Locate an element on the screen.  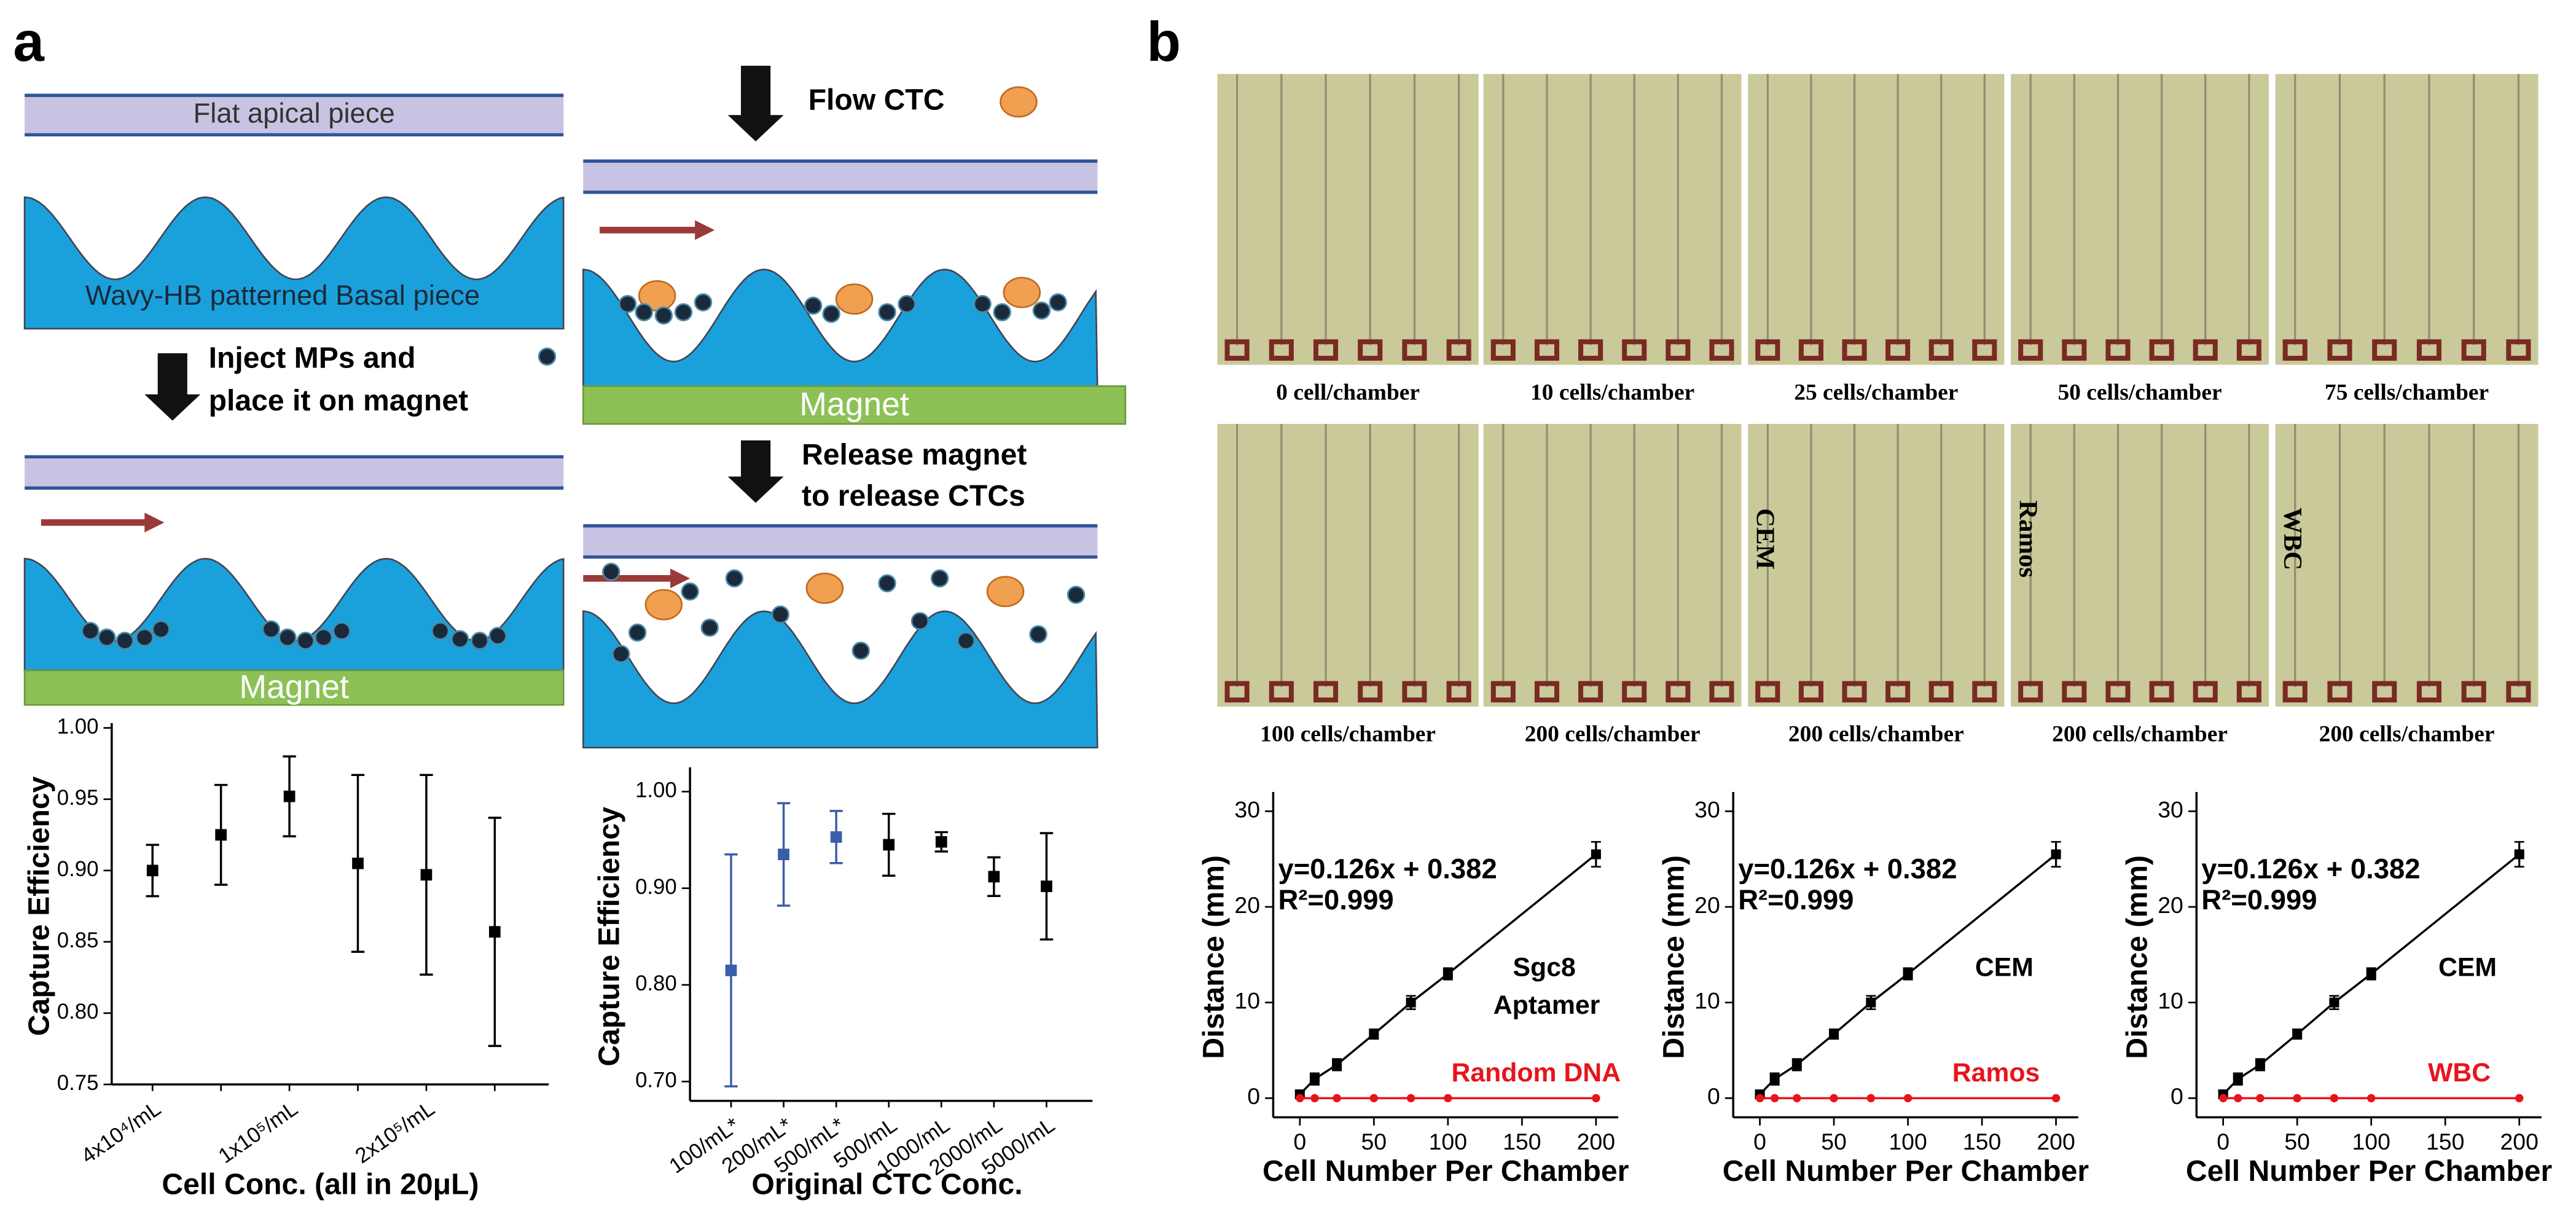
y-tick-label: 30 is located at coordinates (2170, 809).